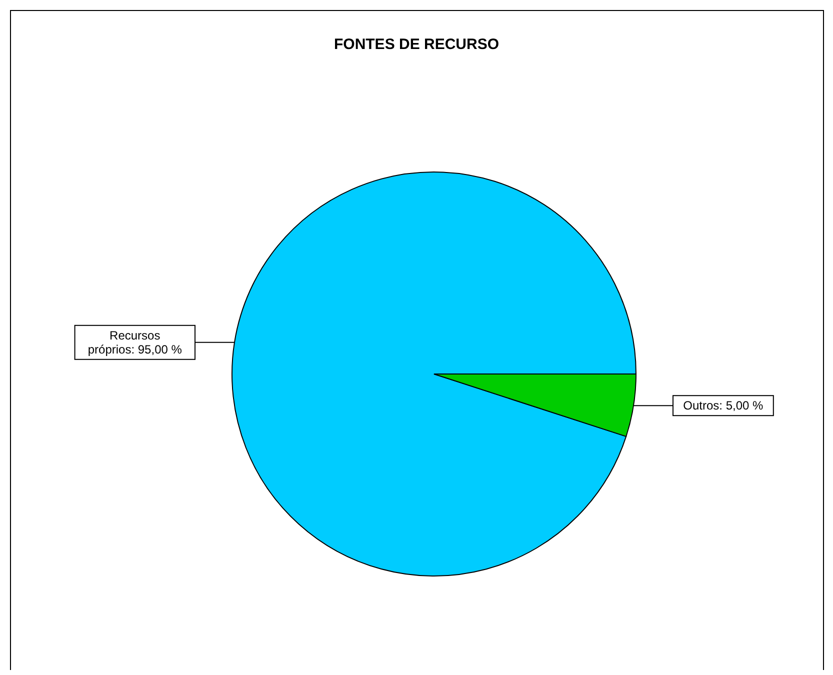 This screenshot has width=833, height=675. I want to click on slice-label: Outros: 5,00 %, so click(723, 405).